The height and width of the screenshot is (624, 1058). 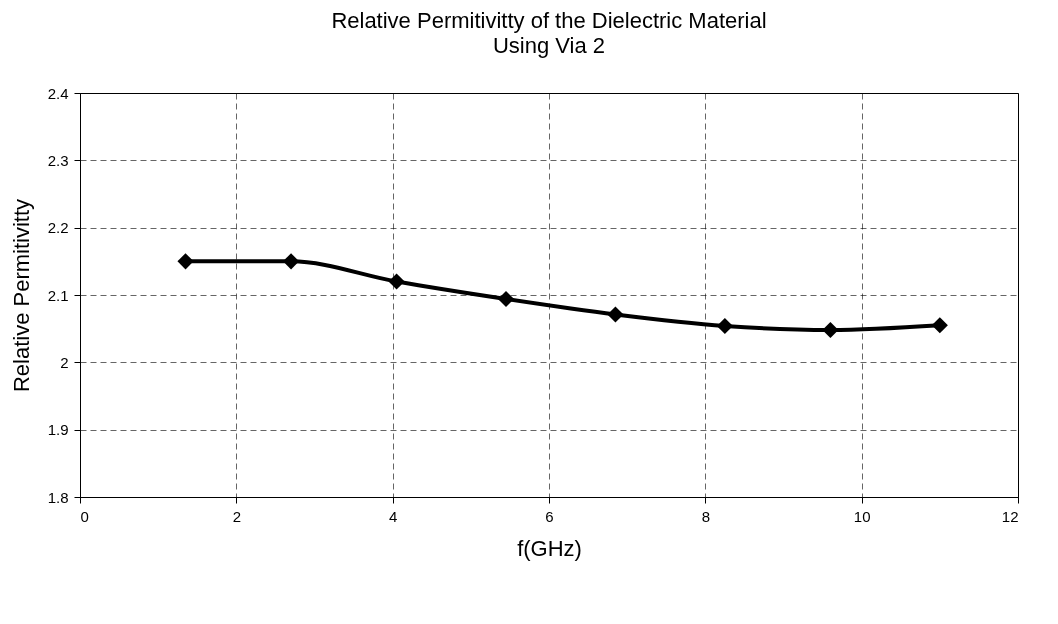 What do you see at coordinates (549, 516) in the screenshot?
I see `x-tick-label: 6` at bounding box center [549, 516].